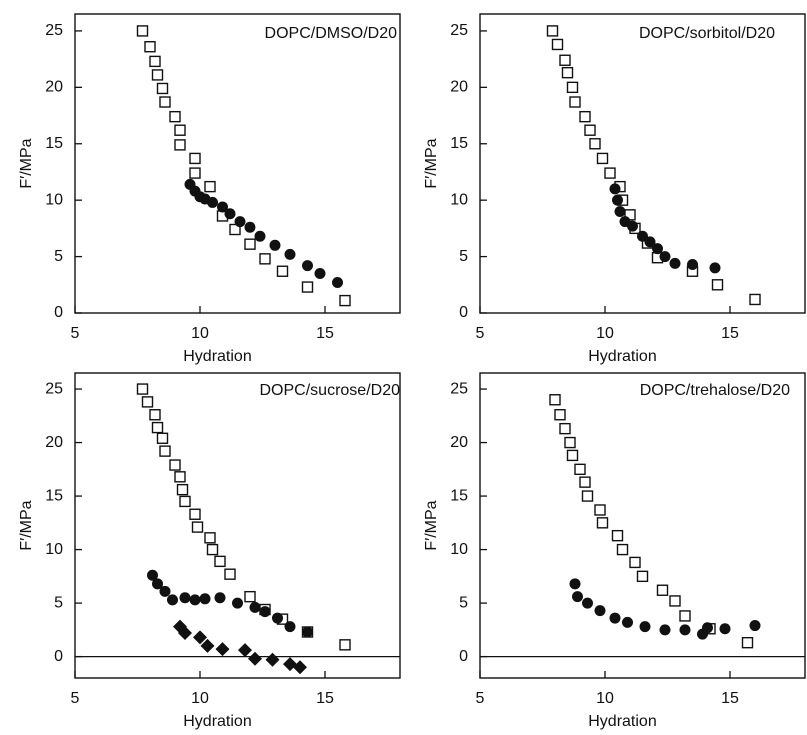  What do you see at coordinates (330, 390) in the screenshot?
I see `annotation: DOPC/sucrose/D20` at bounding box center [330, 390].